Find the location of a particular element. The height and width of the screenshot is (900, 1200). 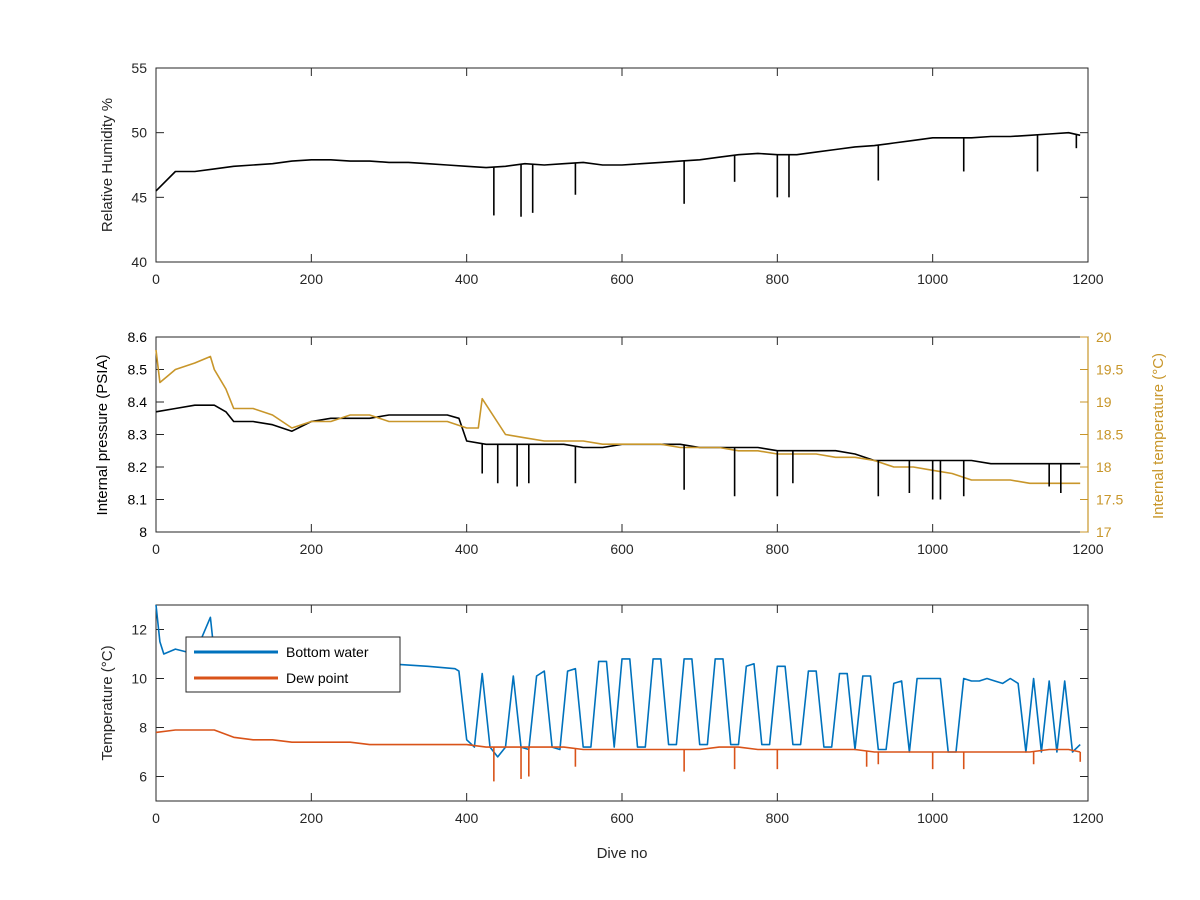

temperature-y-ticks: 6 8 10 12 is located at coordinates (609, 703).